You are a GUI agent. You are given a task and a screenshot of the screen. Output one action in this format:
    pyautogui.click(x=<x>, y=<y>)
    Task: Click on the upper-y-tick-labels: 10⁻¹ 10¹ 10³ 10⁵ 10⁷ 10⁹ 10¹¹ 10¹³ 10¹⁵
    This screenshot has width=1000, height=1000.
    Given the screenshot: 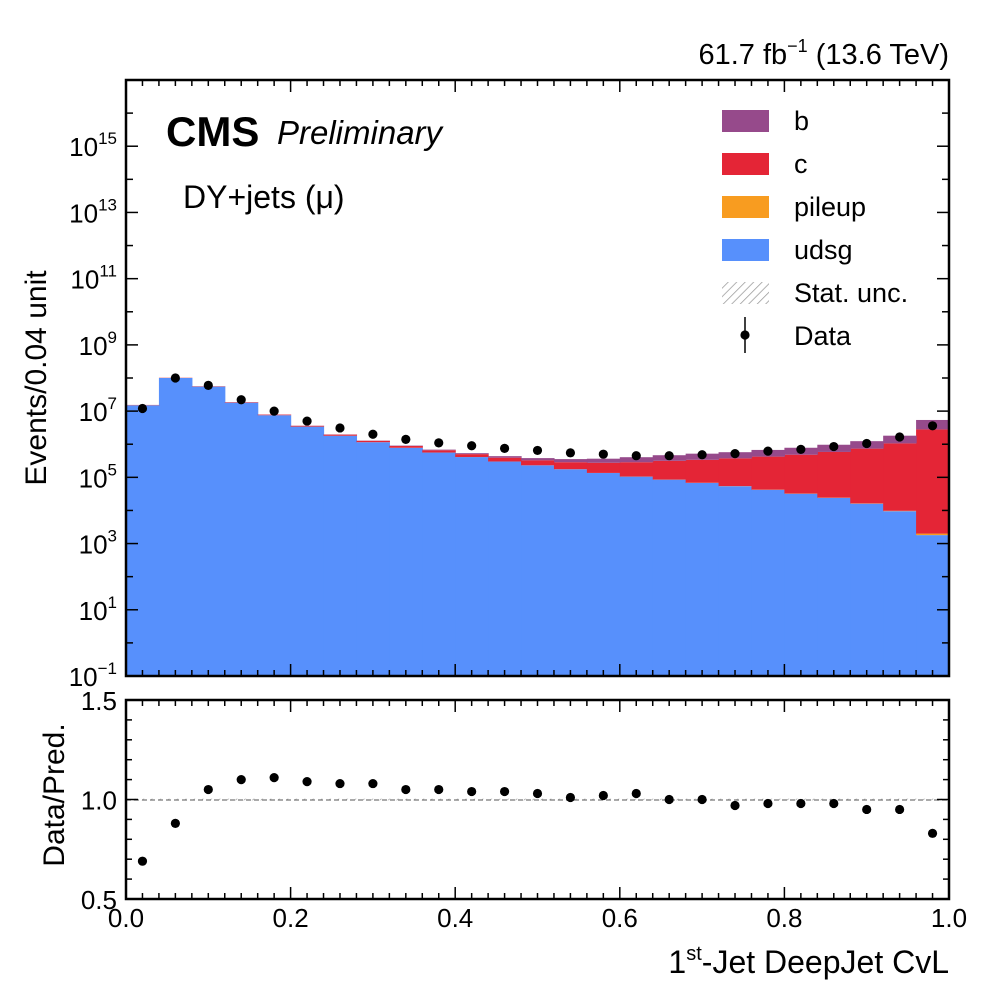 What is the action you would take?
    pyautogui.click(x=93, y=410)
    